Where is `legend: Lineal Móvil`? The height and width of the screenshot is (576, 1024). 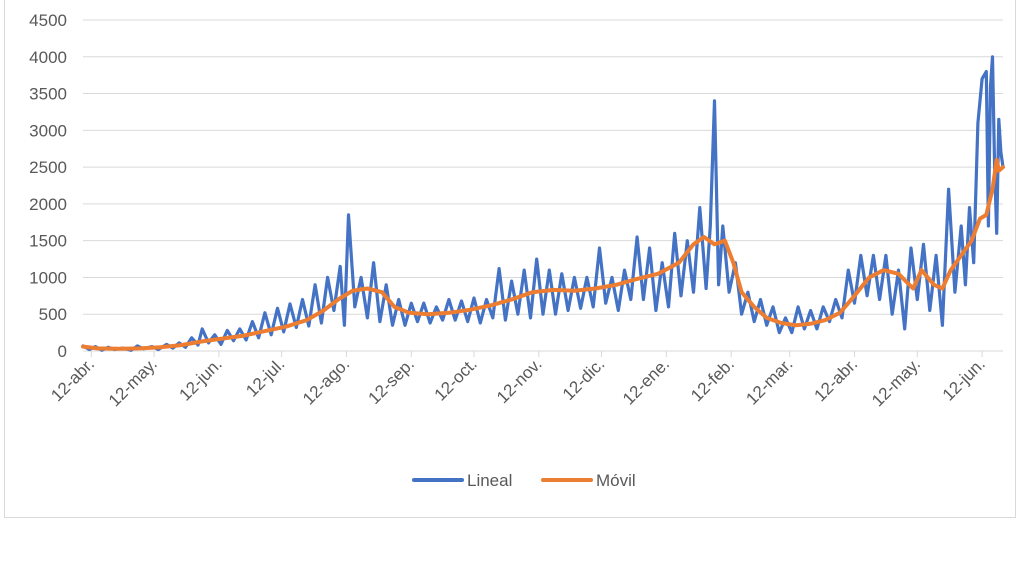
legend: Lineal Móvil is located at coordinates (524, 480).